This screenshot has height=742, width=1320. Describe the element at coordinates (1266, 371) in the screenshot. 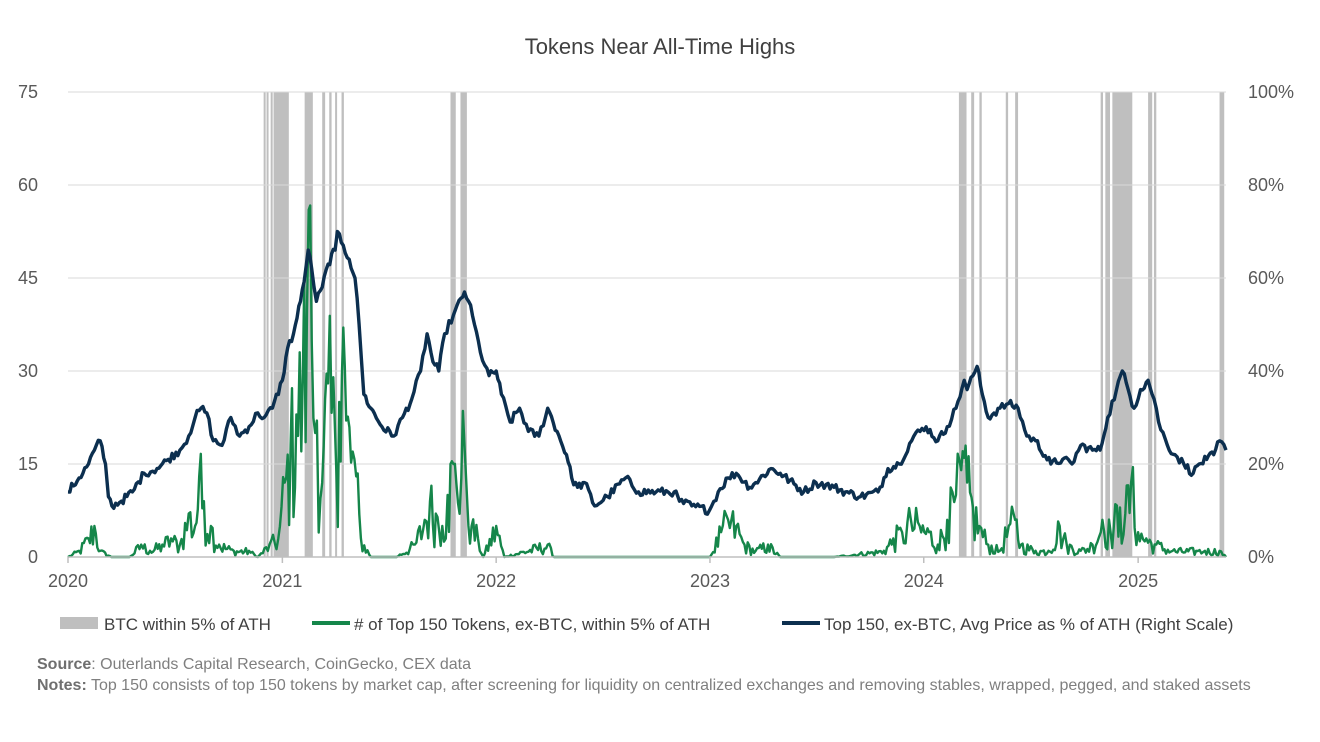

I see `y-right-tick-label: 40%` at that location.